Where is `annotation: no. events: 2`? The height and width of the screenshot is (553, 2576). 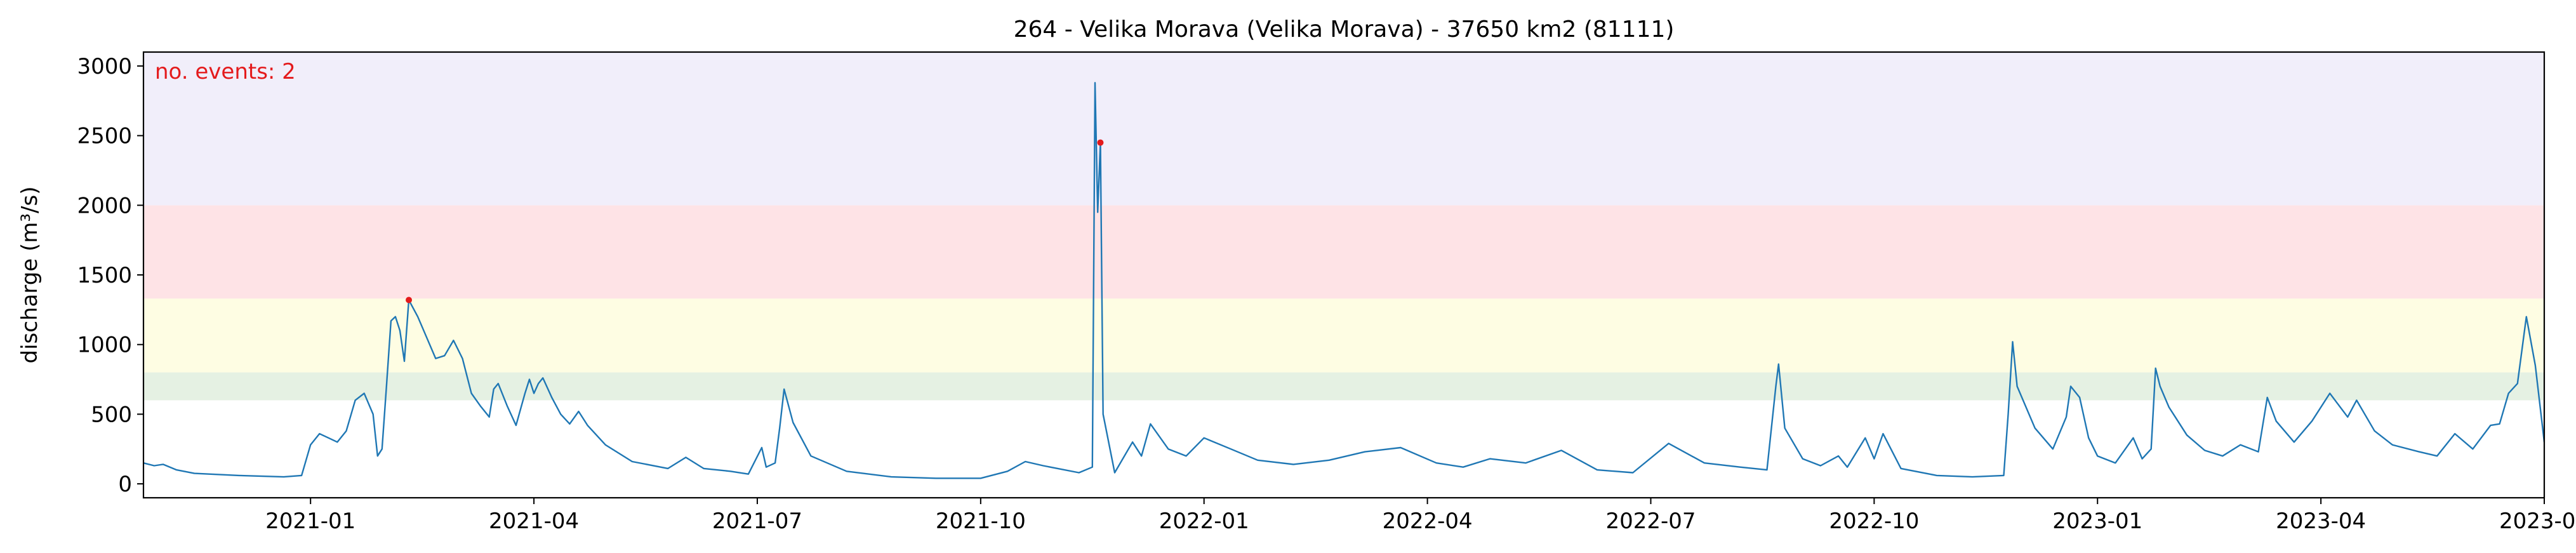
annotation: no. events: 2 is located at coordinates (225, 71).